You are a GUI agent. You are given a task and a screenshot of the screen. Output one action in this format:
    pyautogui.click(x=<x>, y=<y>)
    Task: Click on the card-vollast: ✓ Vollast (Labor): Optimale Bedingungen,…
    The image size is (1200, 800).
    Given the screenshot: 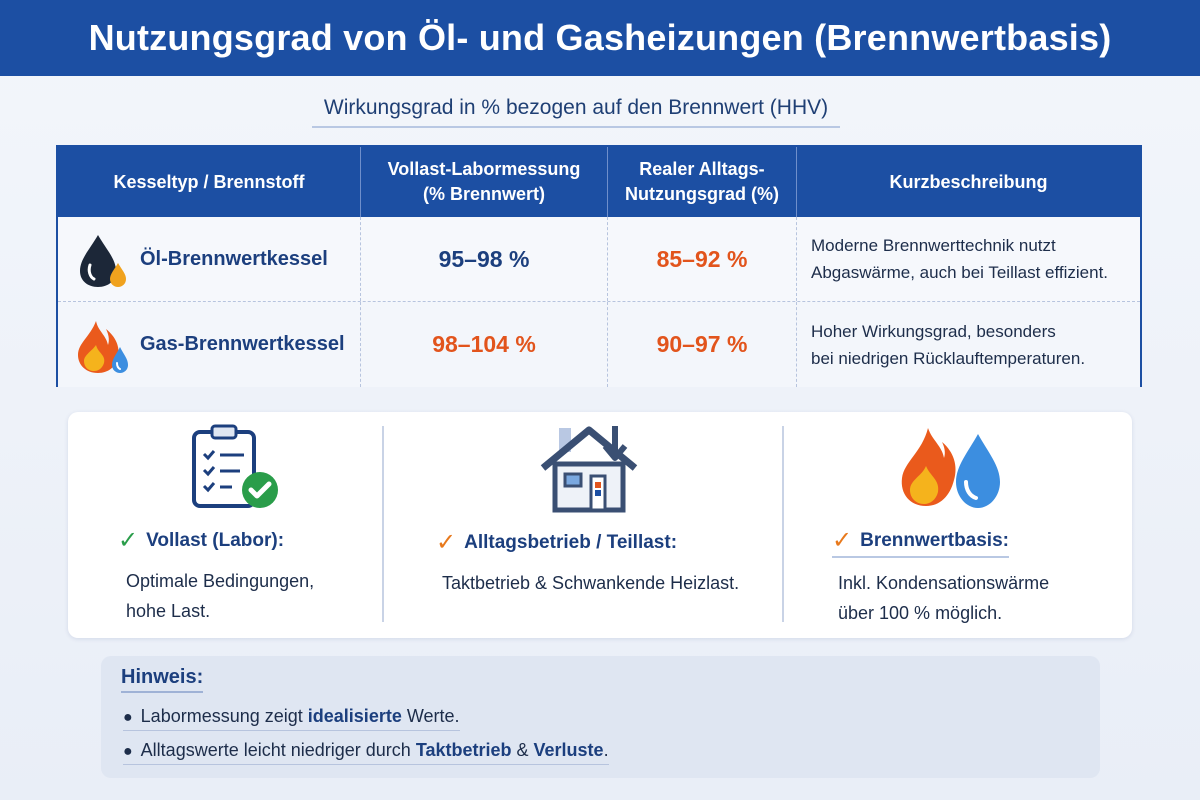 What is the action you would take?
    pyautogui.click(x=226, y=525)
    